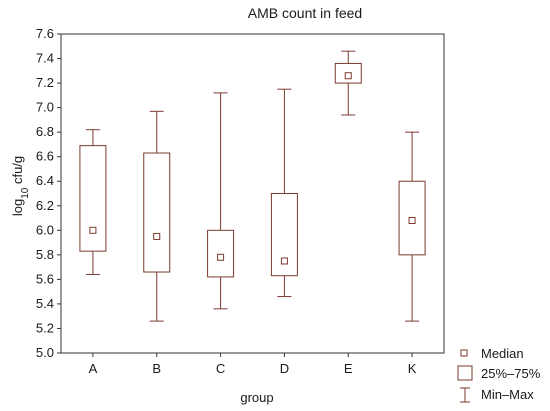 Image resolution: width=550 pixels, height=411 pixels. What do you see at coordinates (502, 353) in the screenshot?
I see `legend-label-median: Median` at bounding box center [502, 353].